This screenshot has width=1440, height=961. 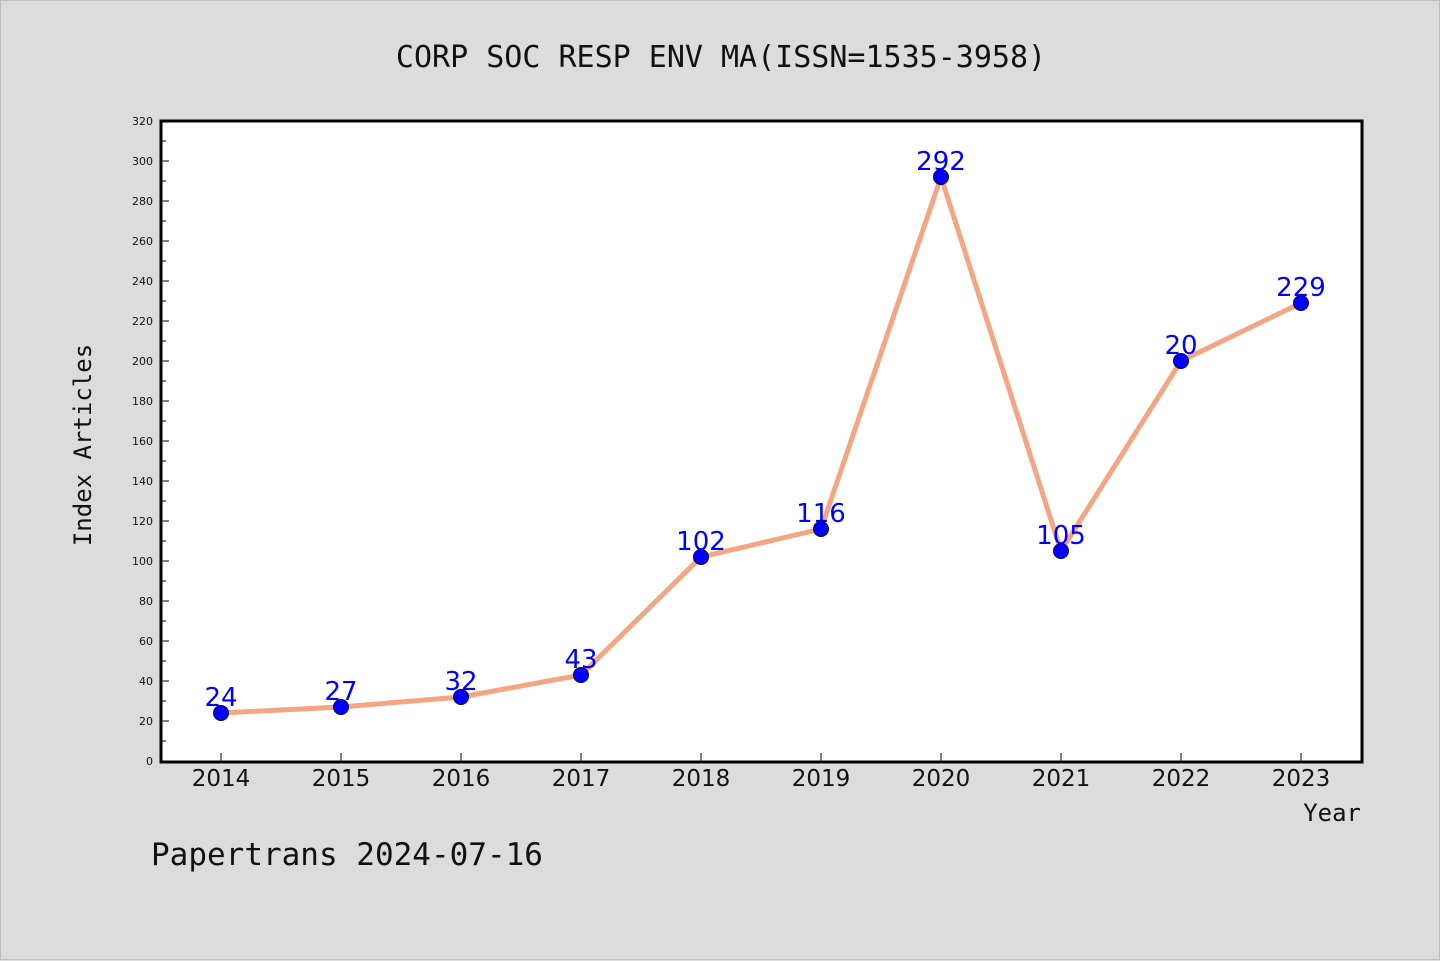 I want to click on y-tick-label: 300, so click(x=142, y=161).